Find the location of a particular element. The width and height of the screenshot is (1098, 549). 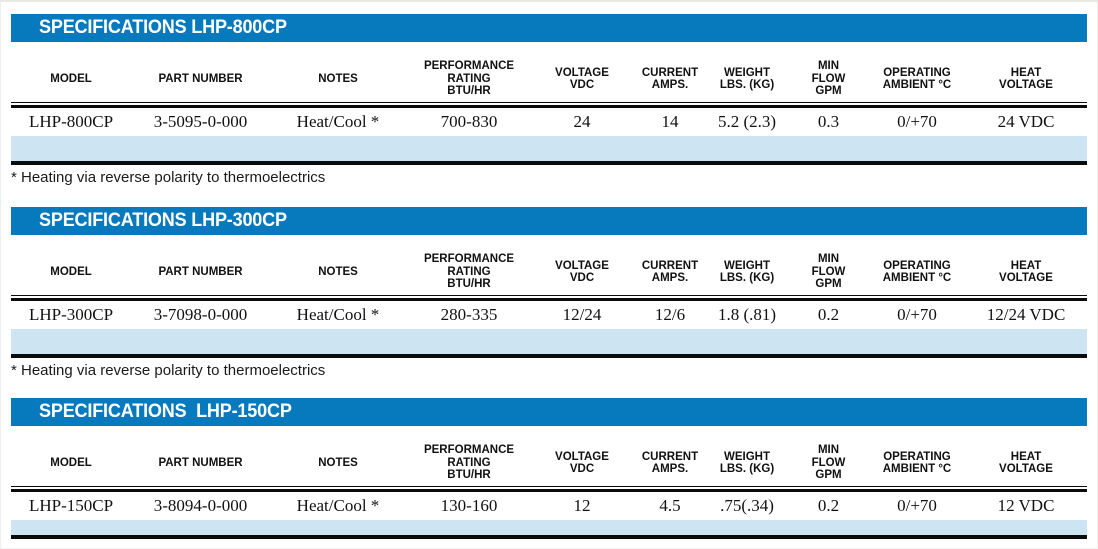

section-title: SPECIFICATIONS LHP-800CP is located at coordinates (163, 27).